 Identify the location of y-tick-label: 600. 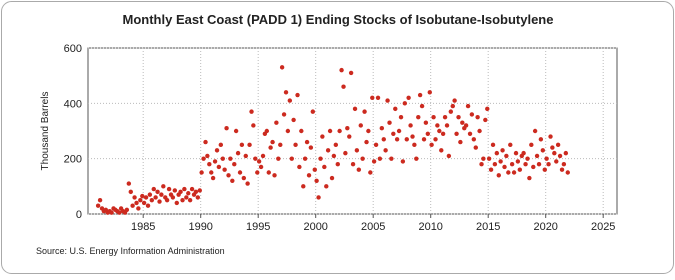
(73, 49).